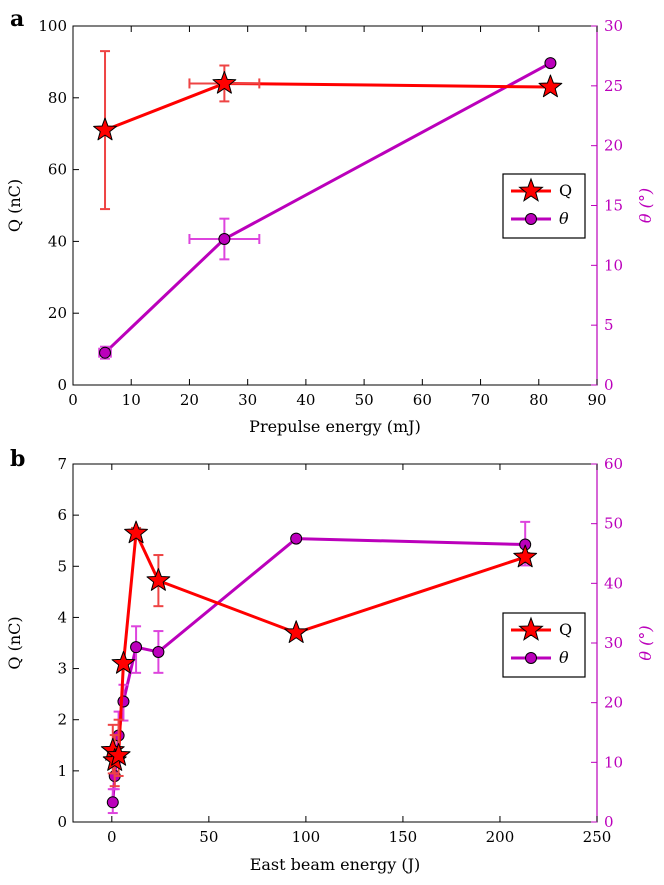 Image resolution: width=664 pixels, height=885 pixels. I want to click on x-axis-label: Prepulse energy (mJ), so click(335, 426).